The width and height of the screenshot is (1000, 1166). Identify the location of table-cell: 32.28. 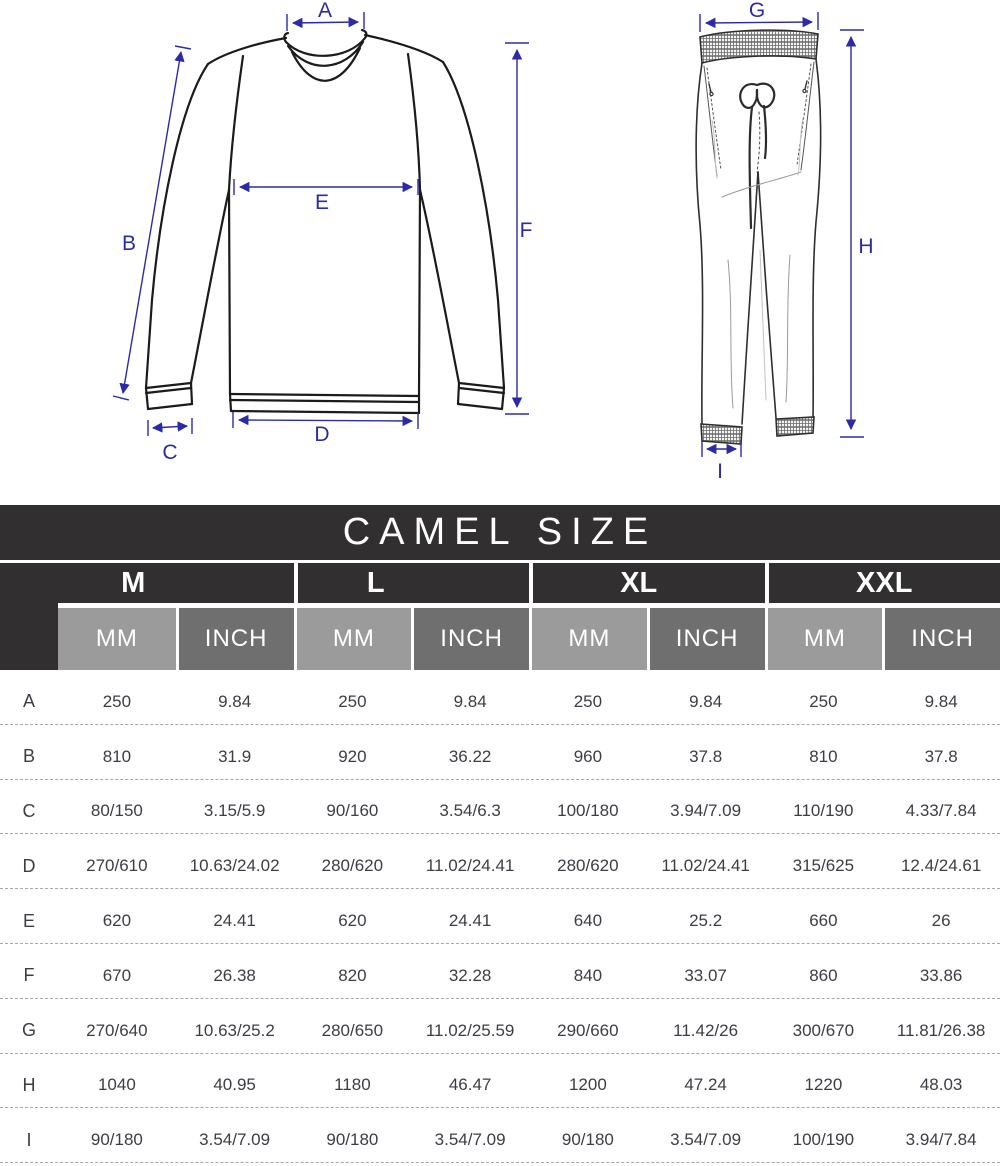
(470, 975).